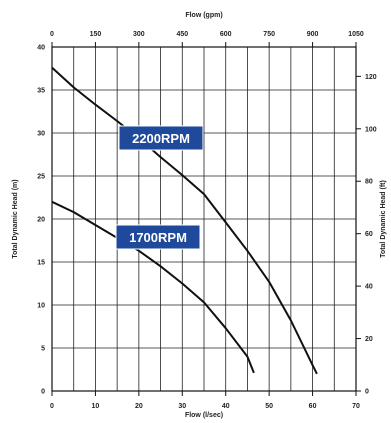 The height and width of the screenshot is (423, 391). What do you see at coordinates (96, 406) in the screenshot?
I see `x-tick-label: 10` at bounding box center [96, 406].